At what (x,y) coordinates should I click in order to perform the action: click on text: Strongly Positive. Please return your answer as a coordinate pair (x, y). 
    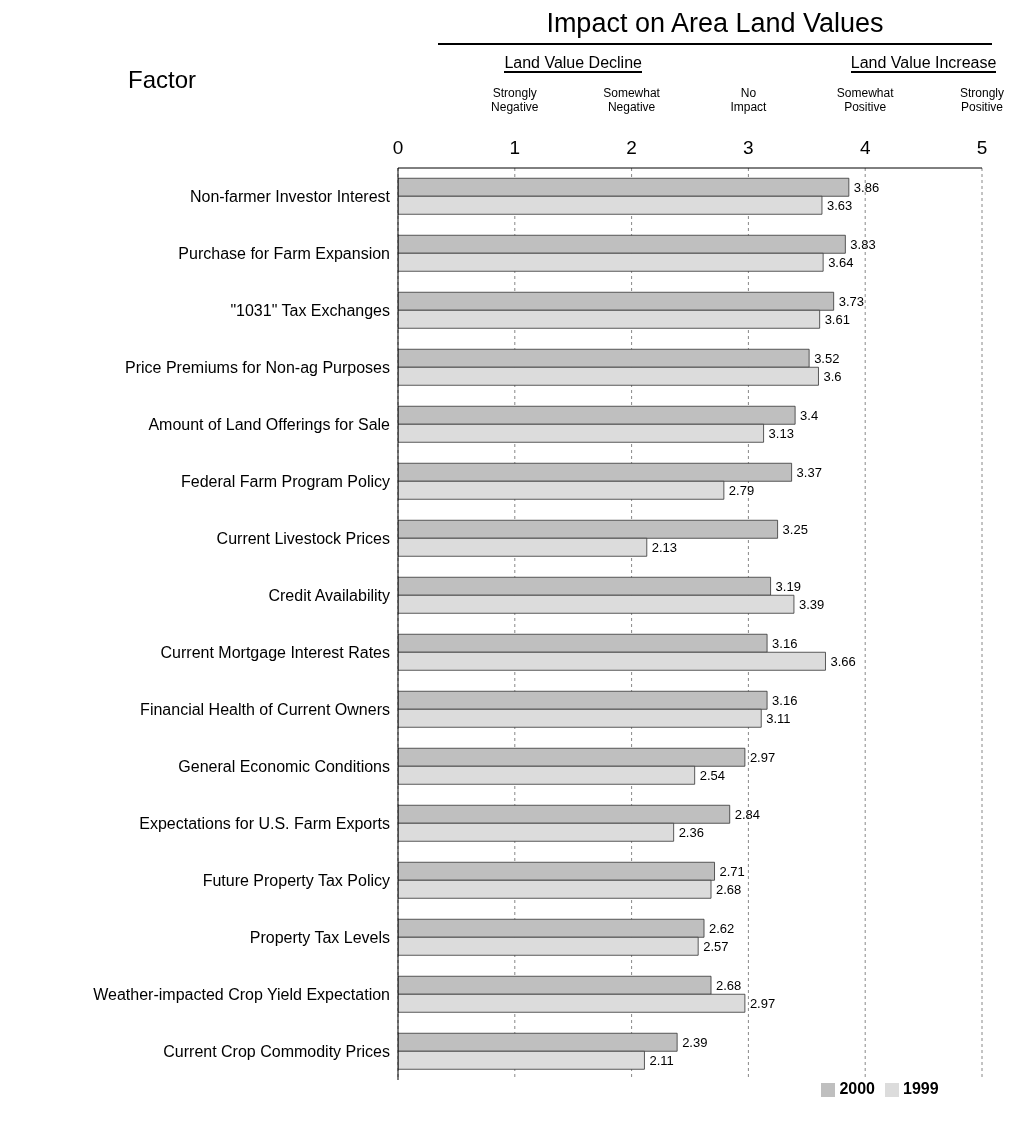
    Looking at the image, I should click on (982, 100).